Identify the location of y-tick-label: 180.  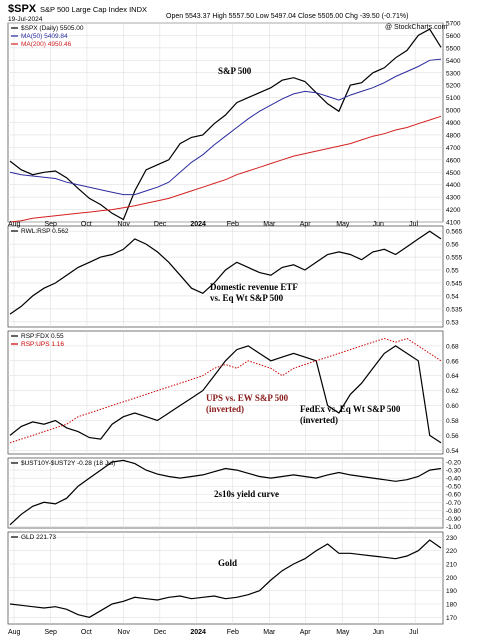
(451, 605).